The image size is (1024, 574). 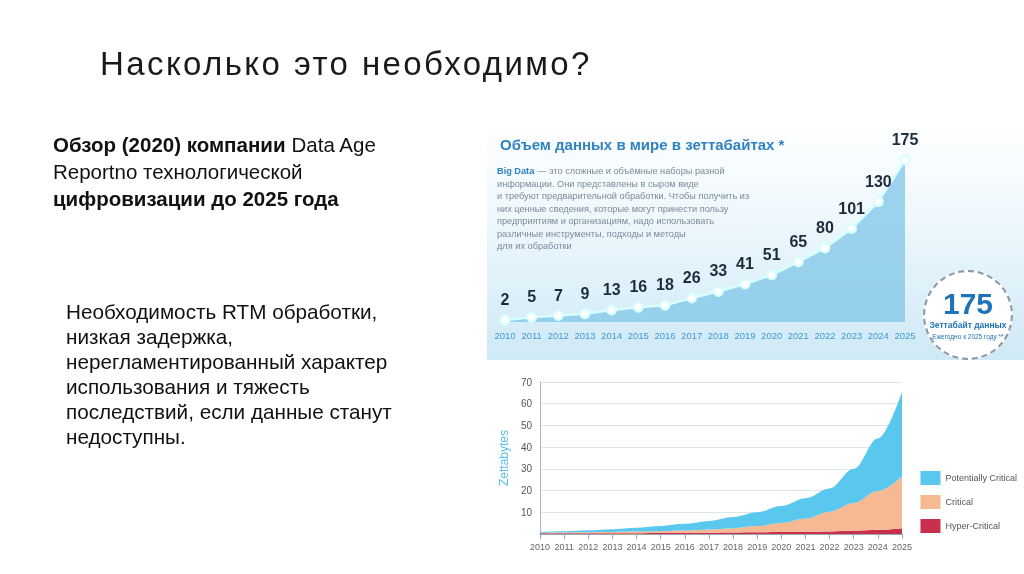 What do you see at coordinates (585, 293) in the screenshot?
I see `data-label: 9` at bounding box center [585, 293].